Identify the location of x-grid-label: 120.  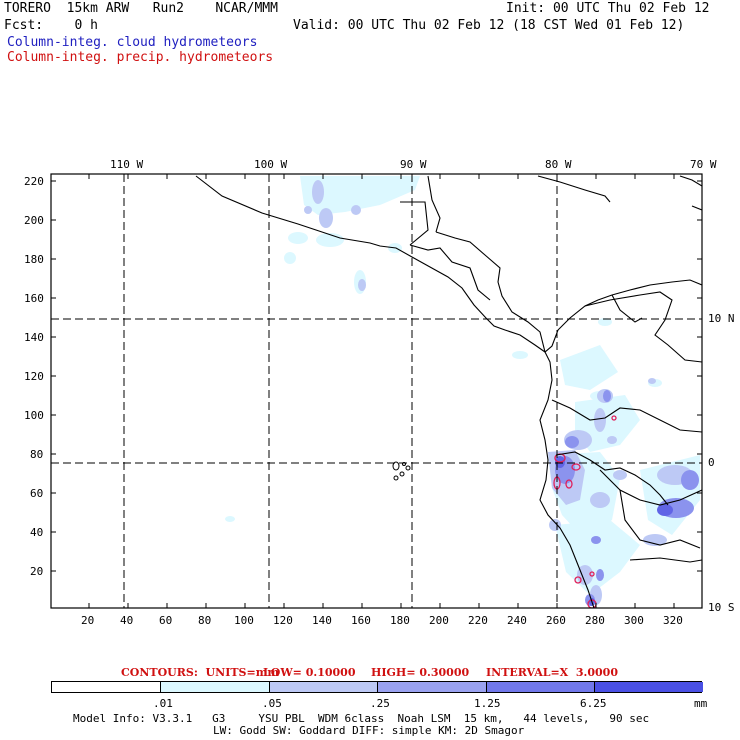
(283, 620).